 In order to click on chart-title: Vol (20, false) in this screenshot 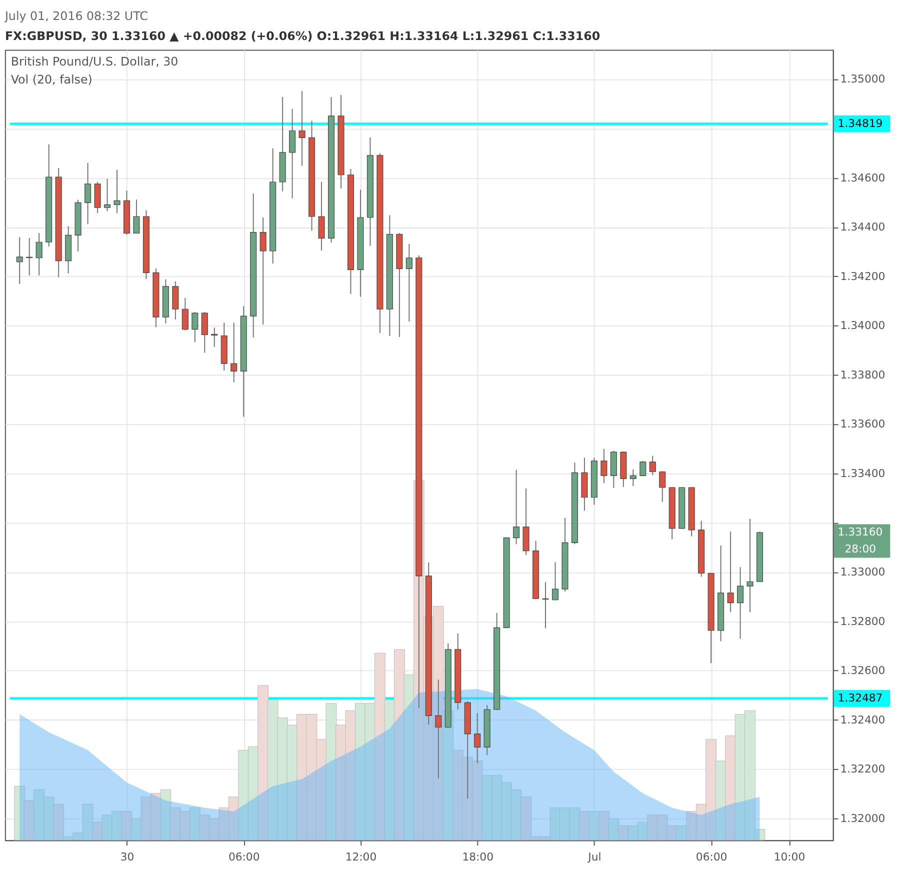, I will do `click(51, 79)`.